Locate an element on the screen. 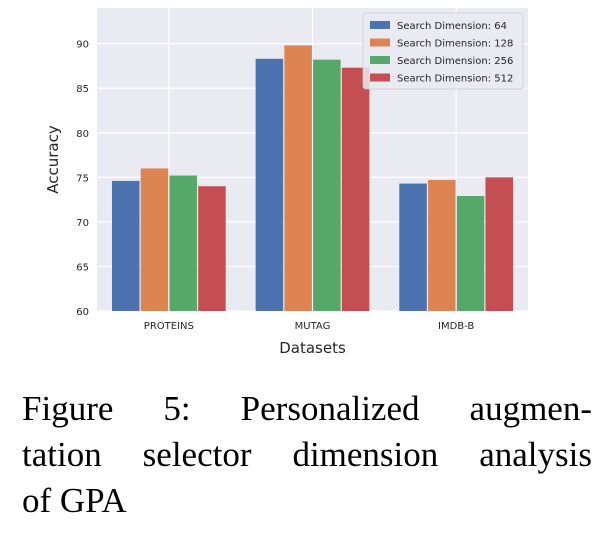 This screenshot has width=602, height=533. legend-box is located at coordinates (443, 51).